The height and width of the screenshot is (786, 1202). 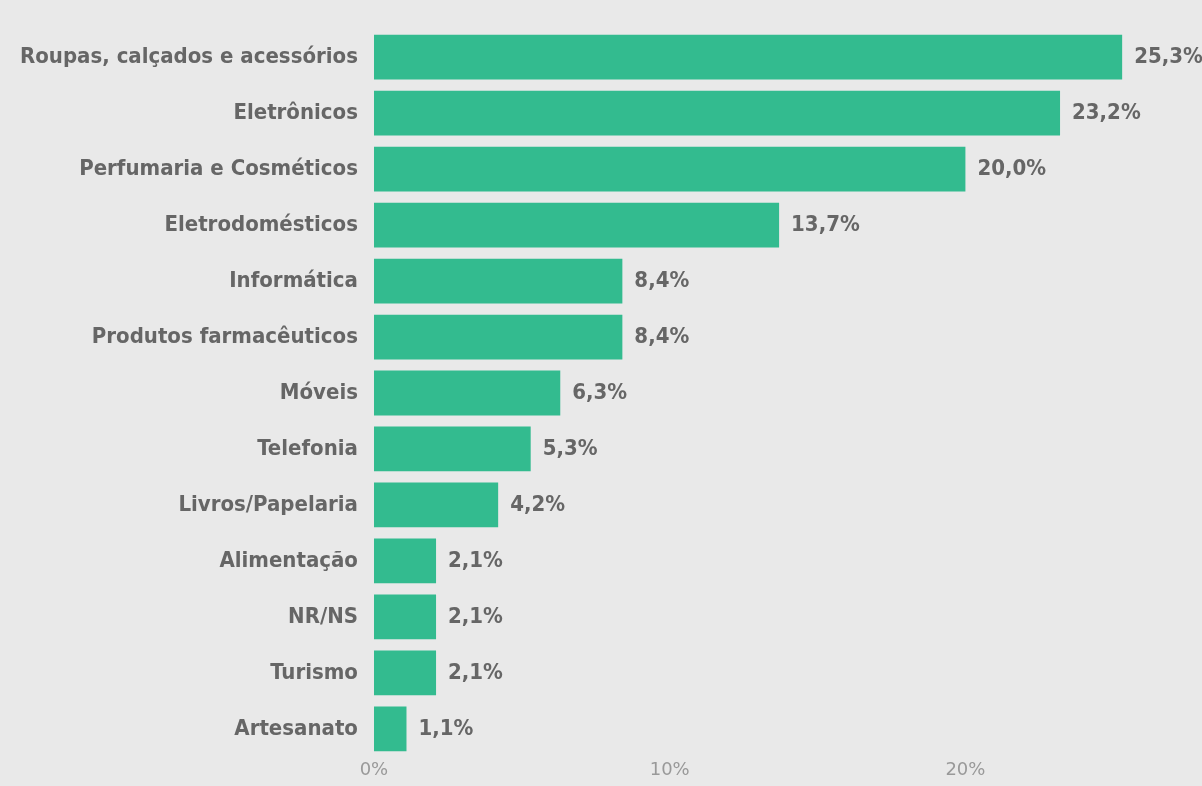 What do you see at coordinates (307, 447) in the screenshot?
I see `y-tick-label: Telefonia` at bounding box center [307, 447].